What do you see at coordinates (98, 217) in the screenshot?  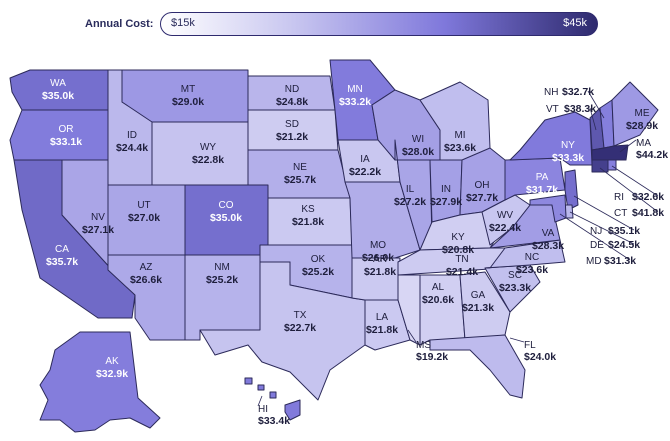 I see `state-abbr-nv: NV` at bounding box center [98, 217].